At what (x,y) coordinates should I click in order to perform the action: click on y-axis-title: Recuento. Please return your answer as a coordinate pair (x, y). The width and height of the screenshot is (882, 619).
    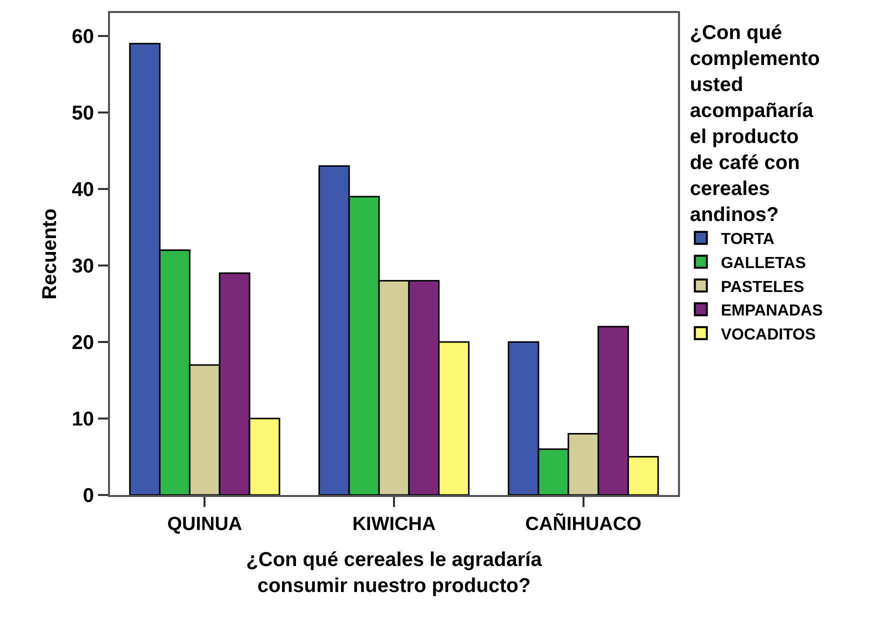
    Looking at the image, I should click on (49, 254).